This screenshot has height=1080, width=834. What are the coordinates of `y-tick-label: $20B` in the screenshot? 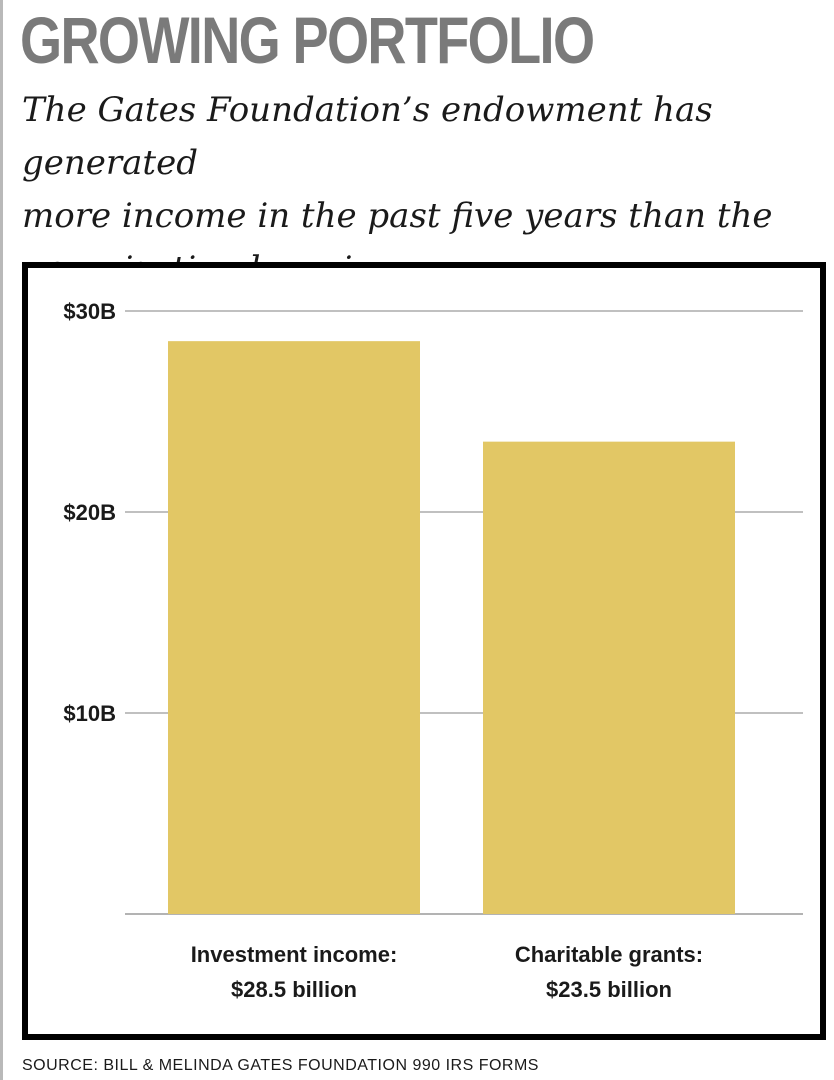 It's located at (89, 512).